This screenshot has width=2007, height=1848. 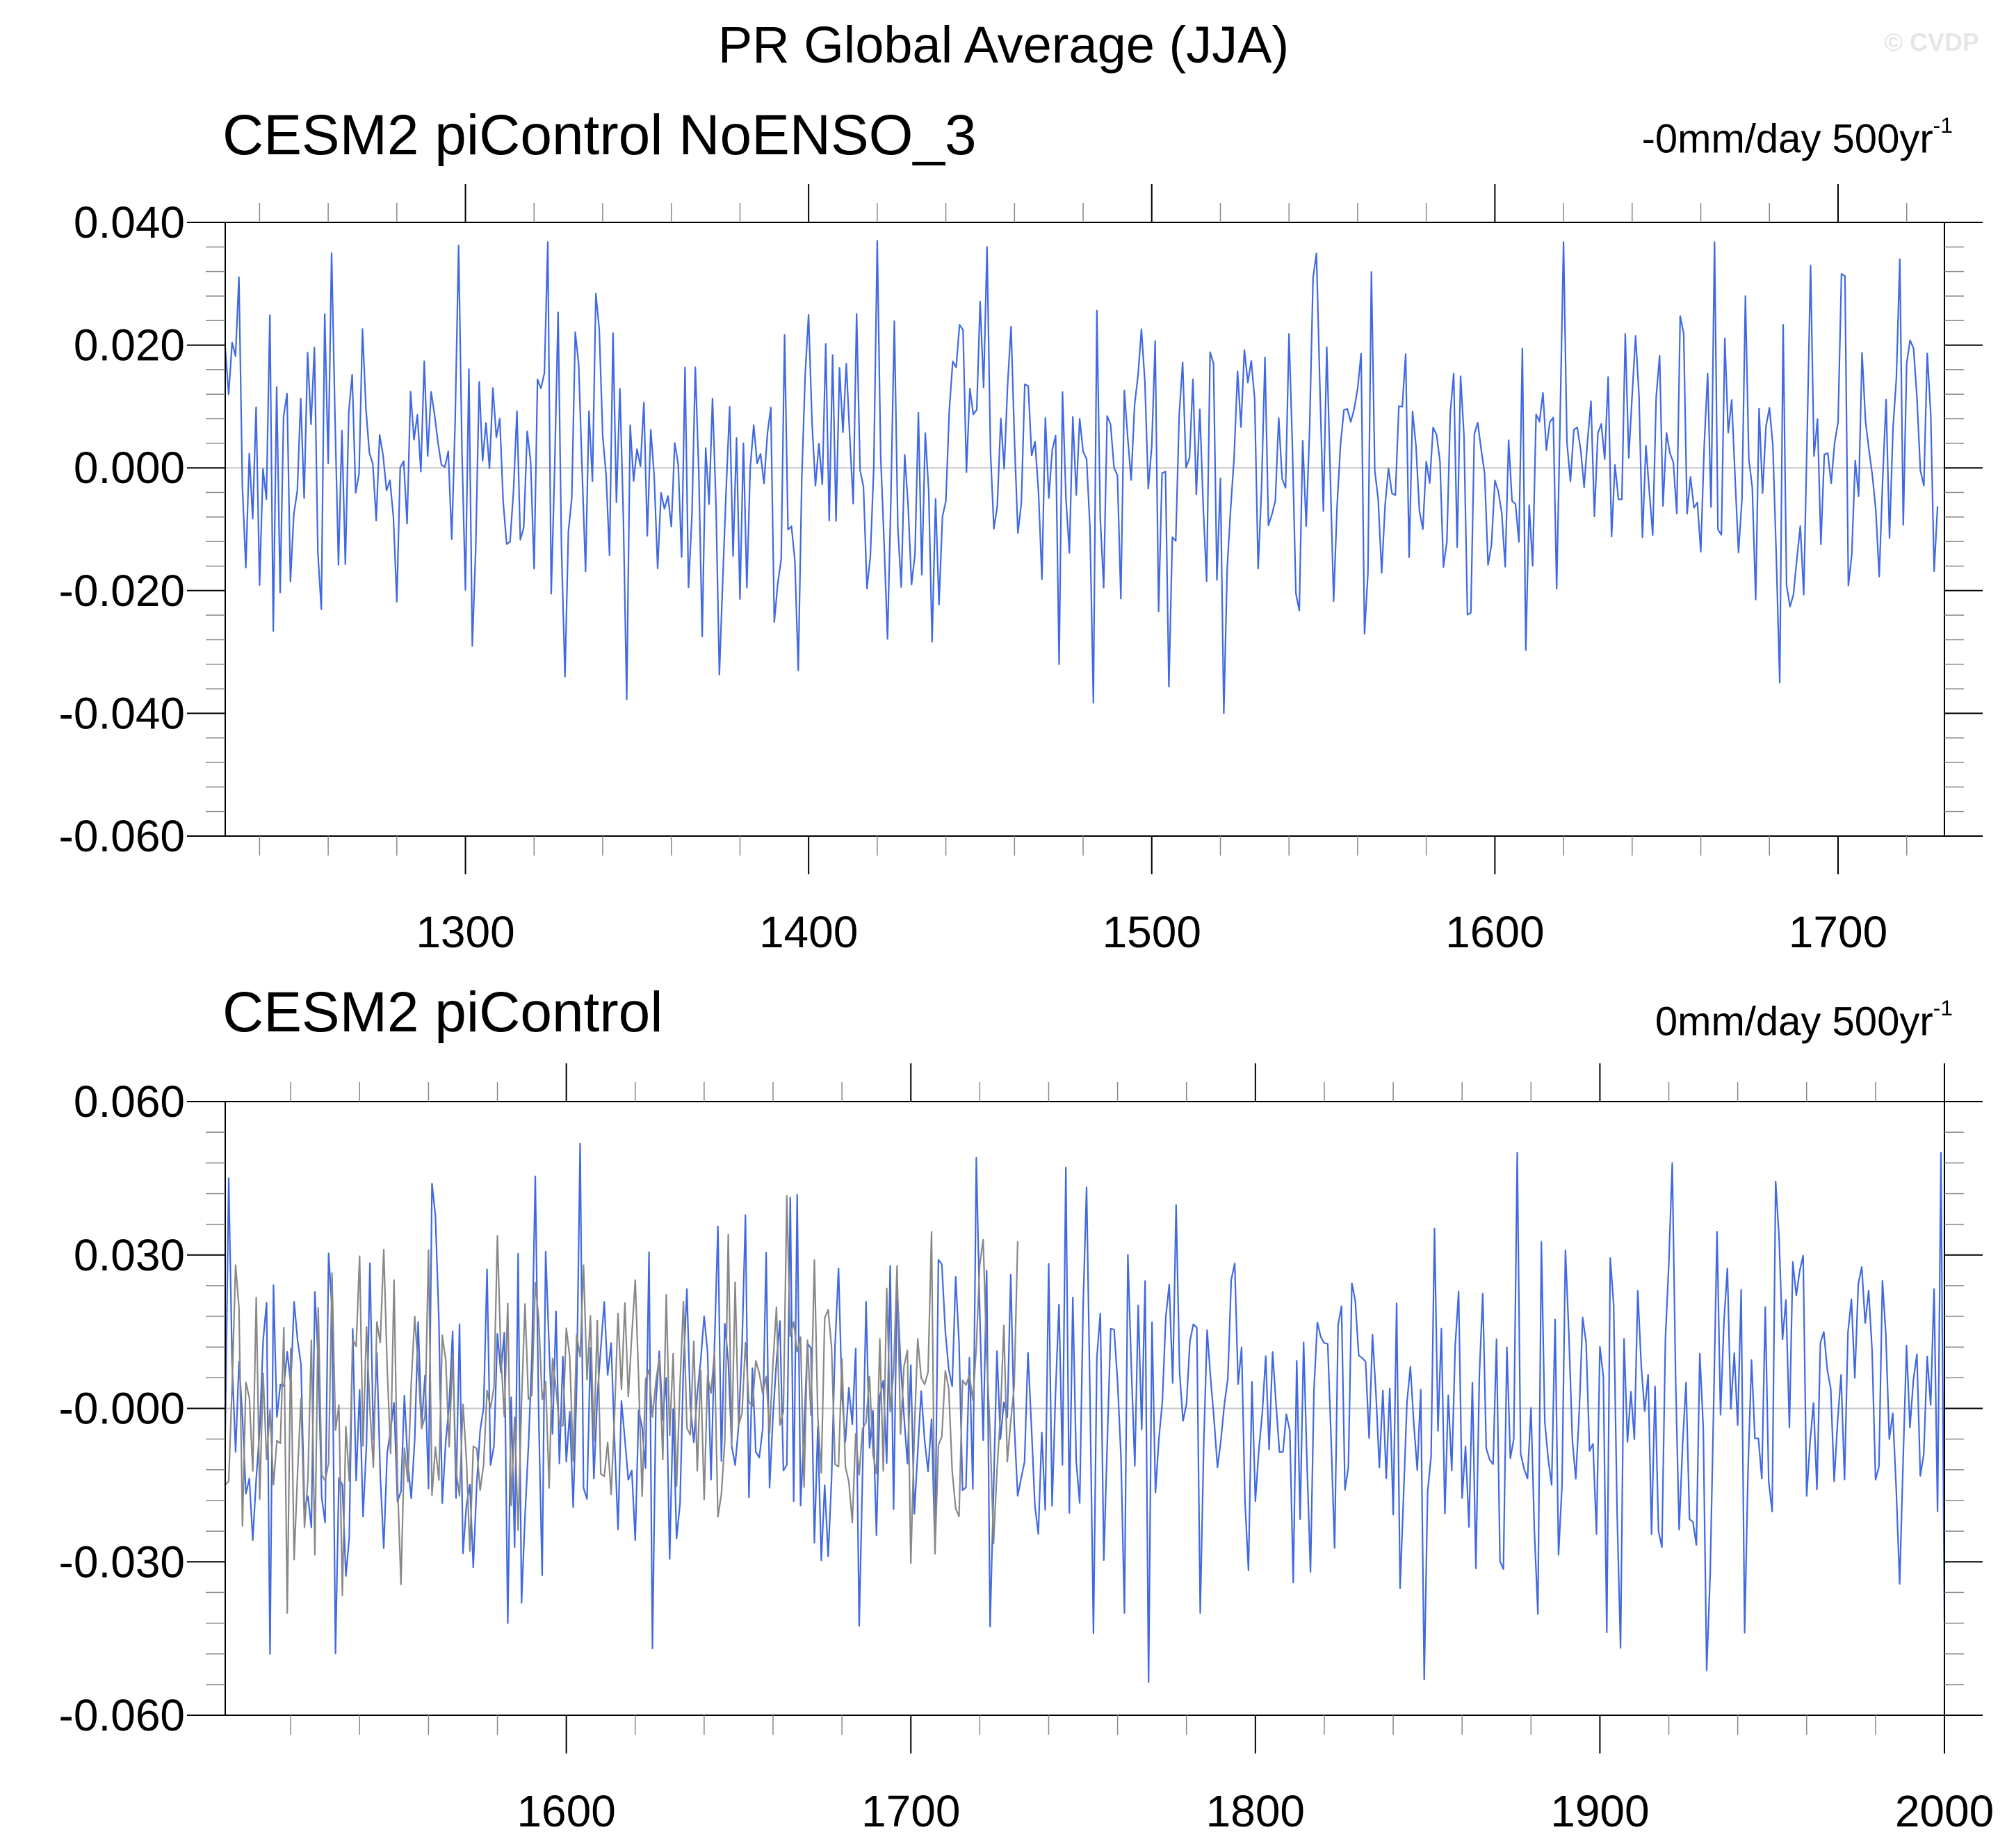 What do you see at coordinates (122, 1409) in the screenshot?
I see `panel-2-y-tick-label: -0.000` at bounding box center [122, 1409].